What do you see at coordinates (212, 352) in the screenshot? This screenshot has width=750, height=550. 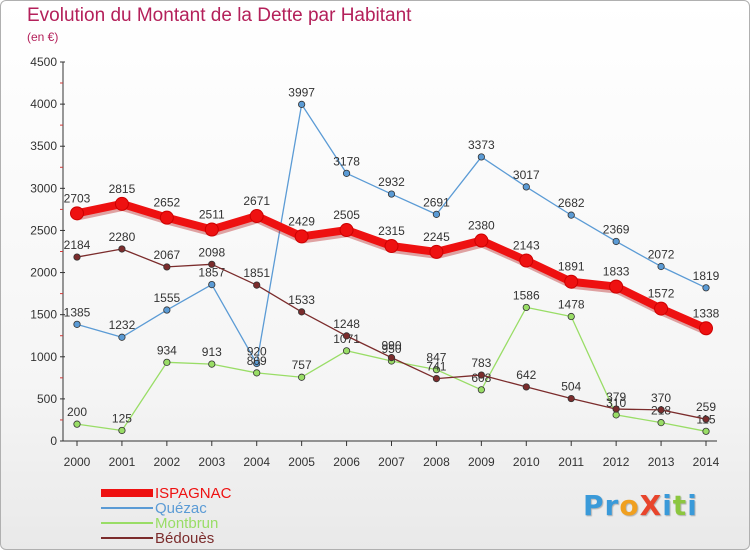 I see `data-label: 913` at bounding box center [212, 352].